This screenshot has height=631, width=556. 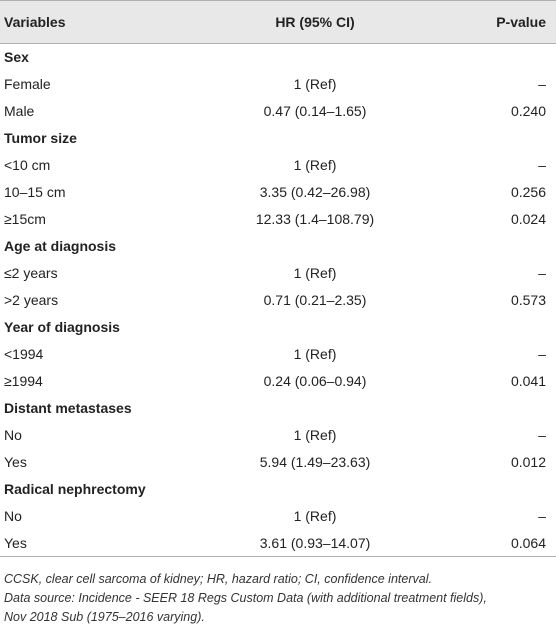 I want to click on table-row: ≥1994 0.24 (0.06–0.94) 0.041, so click(x=278, y=381).